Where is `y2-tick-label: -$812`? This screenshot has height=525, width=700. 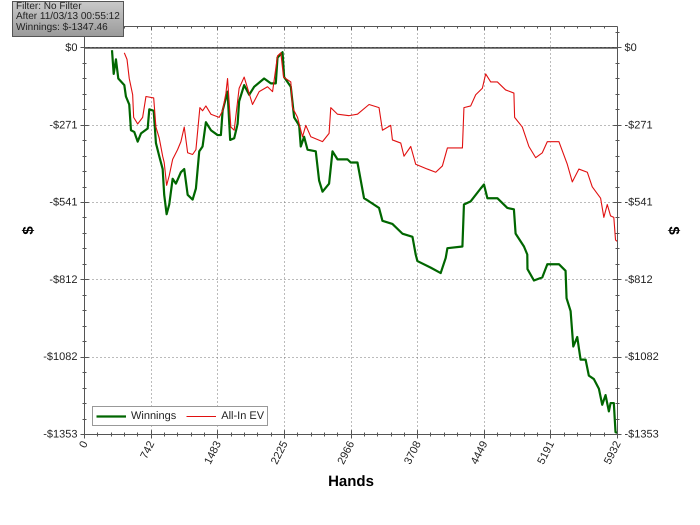
y2-tick-label: -$812 is located at coordinates (638, 280).